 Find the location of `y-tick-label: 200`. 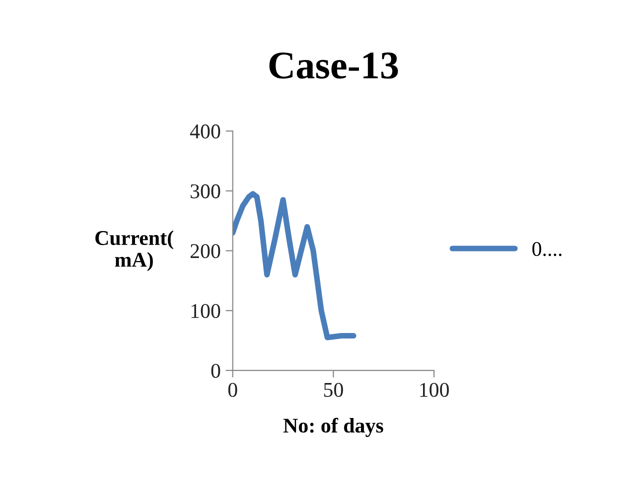

y-tick-label: 200 is located at coordinates (205, 251).